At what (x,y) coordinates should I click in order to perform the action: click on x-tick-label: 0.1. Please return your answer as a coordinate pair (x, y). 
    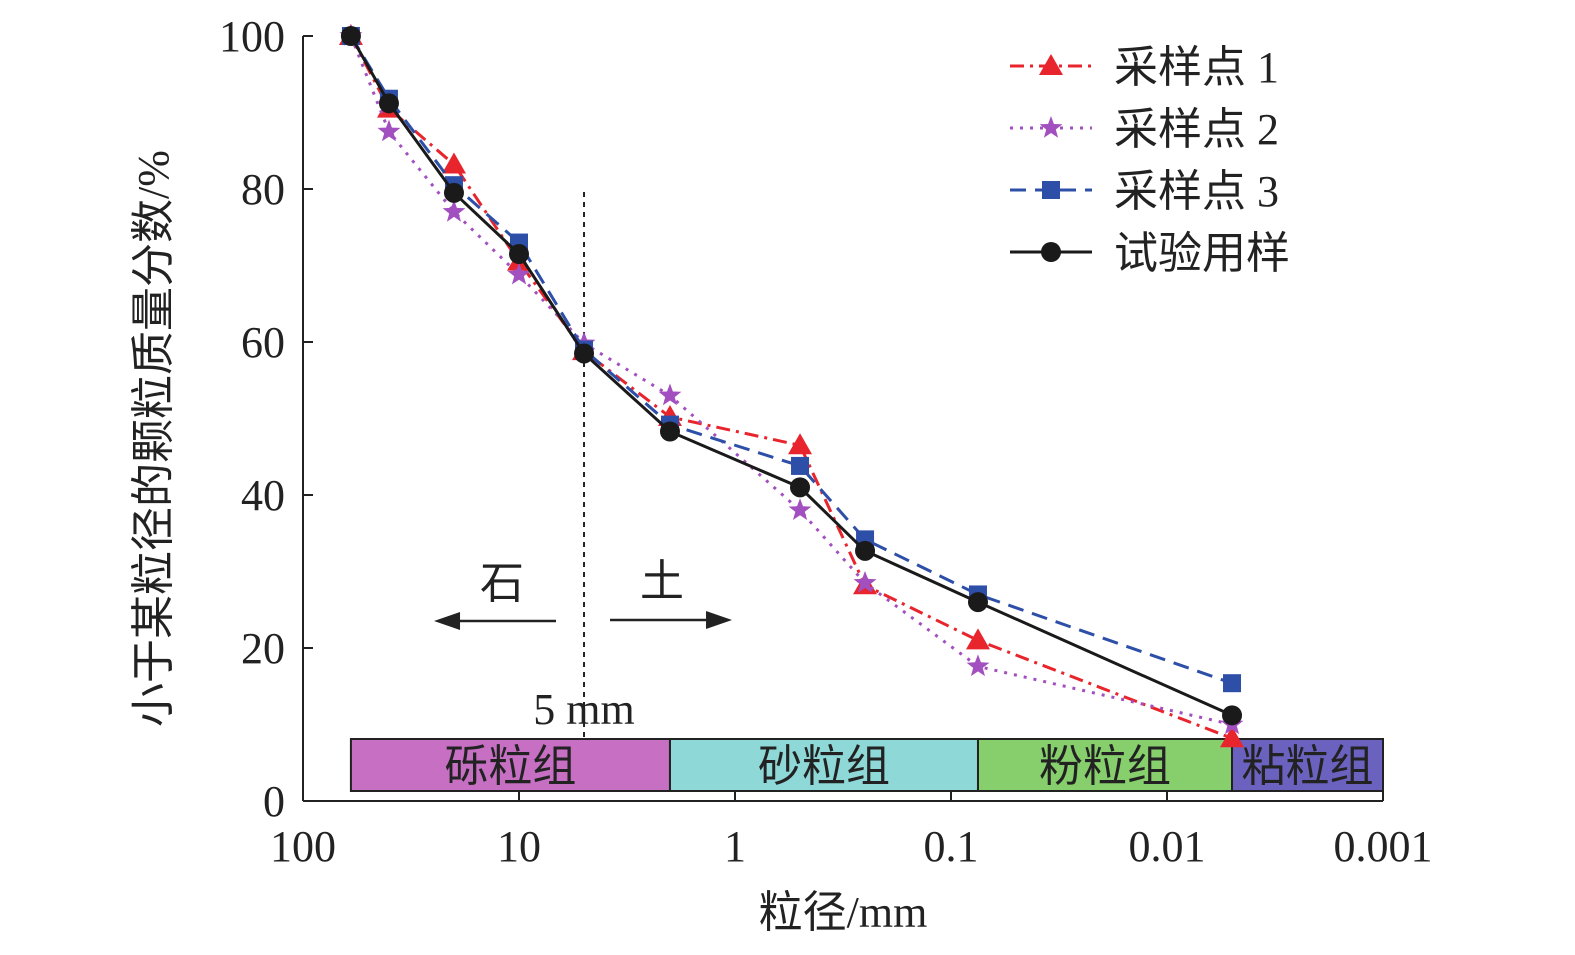
    Looking at the image, I should click on (951, 846).